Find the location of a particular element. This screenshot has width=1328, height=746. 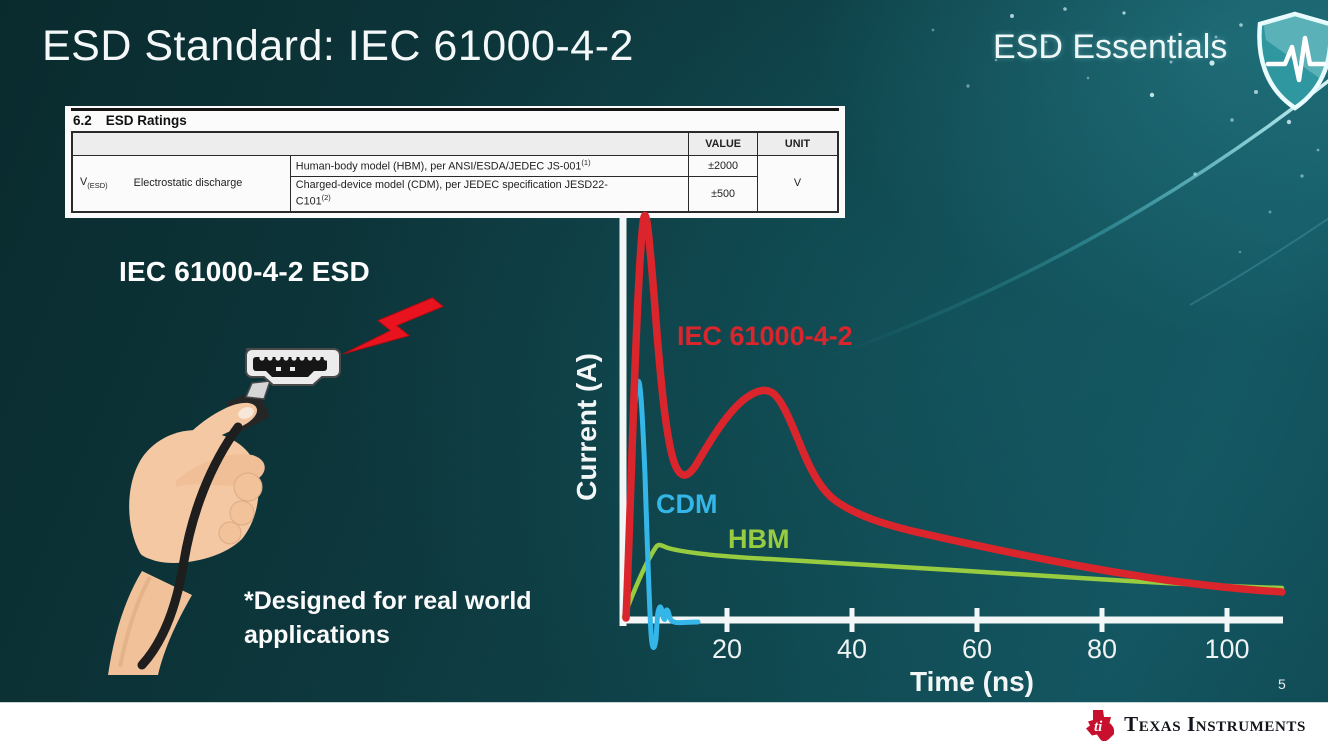

ti-wordmark: Texas Instruments is located at coordinates (1215, 724).